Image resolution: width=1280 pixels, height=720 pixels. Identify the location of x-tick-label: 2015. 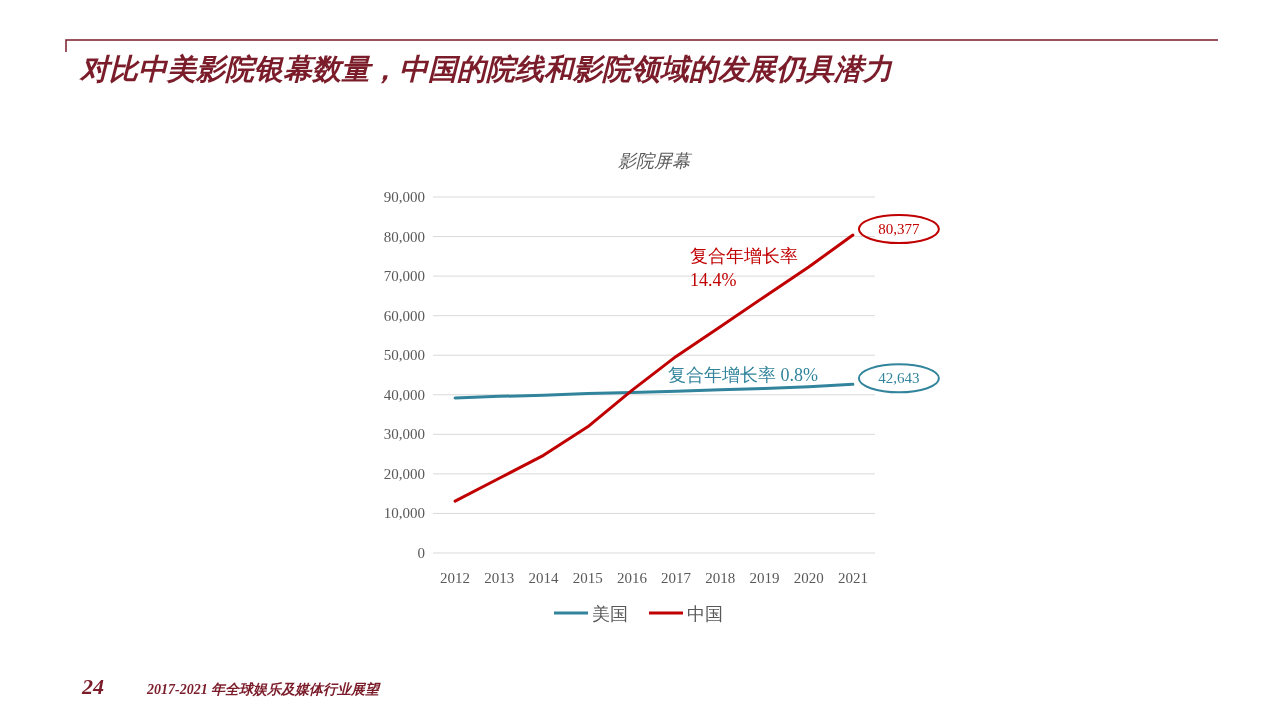
(587, 578).